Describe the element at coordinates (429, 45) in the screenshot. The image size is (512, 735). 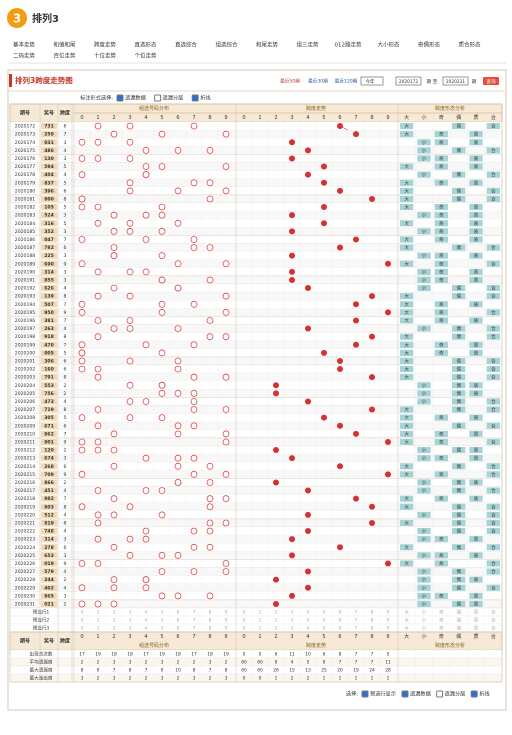
I see `nav-link: 奇偶形态` at that location.